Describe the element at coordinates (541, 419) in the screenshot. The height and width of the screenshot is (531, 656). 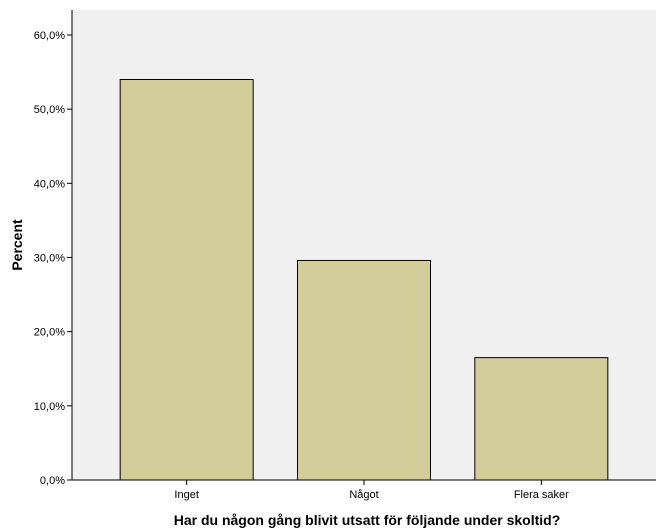
I see `bar-flera-saker` at that location.